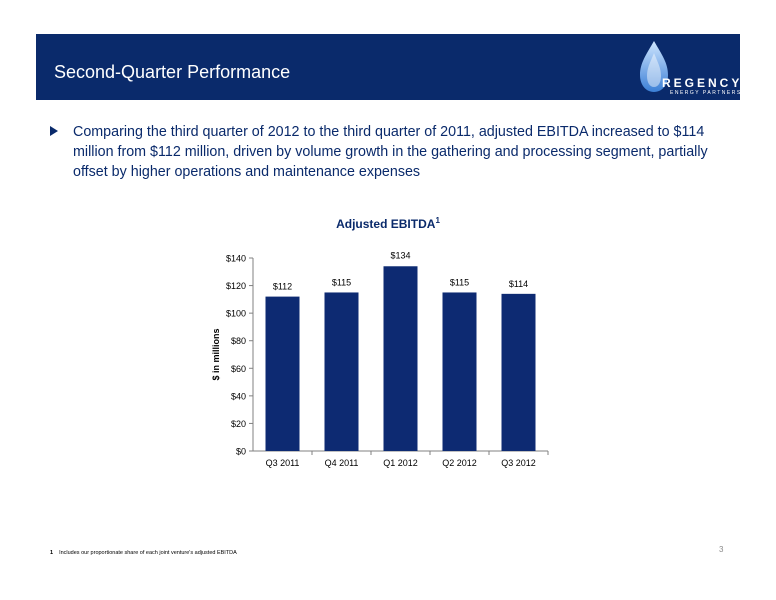 This screenshot has width=776, height=600. What do you see at coordinates (52, 553) in the screenshot?
I see `footnote-number: 1` at bounding box center [52, 553].